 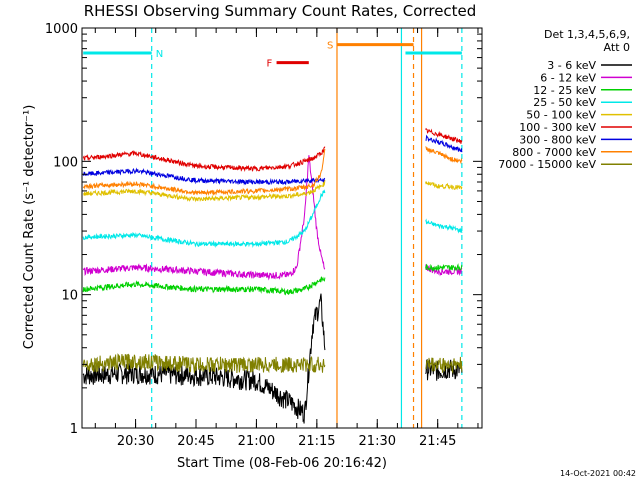 What do you see at coordinates (74, 429) in the screenshot?
I see `y-tick-label-0: 1` at bounding box center [74, 429].